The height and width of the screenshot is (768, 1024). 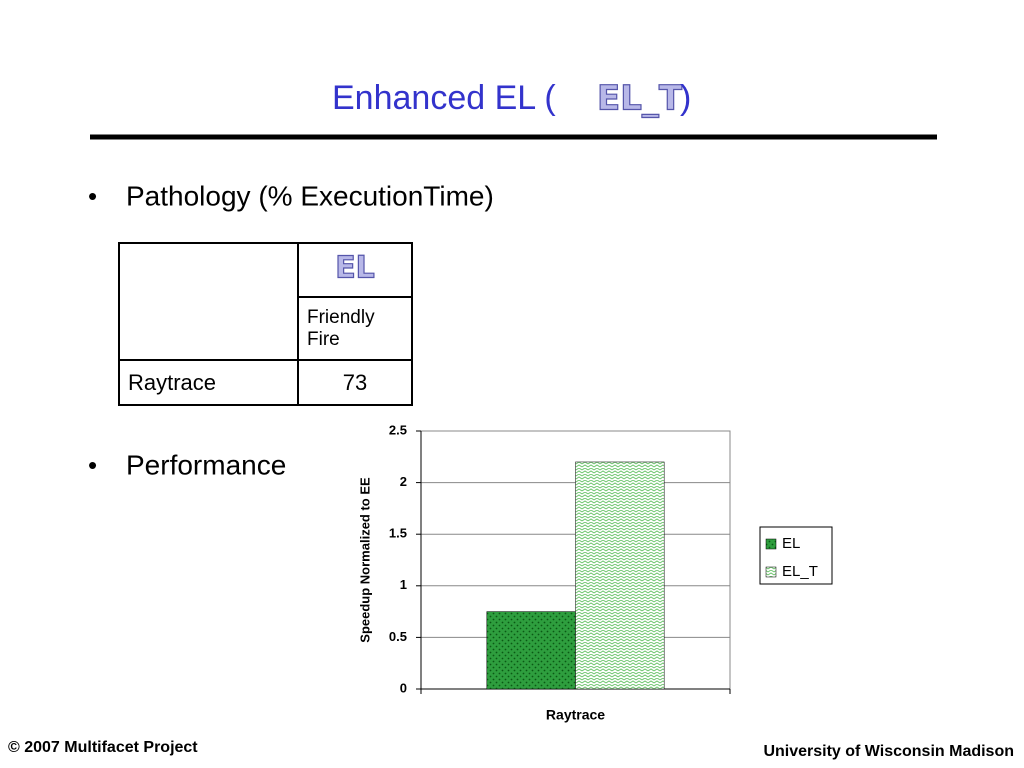 What do you see at coordinates (685, 98) in the screenshot?
I see `title-end: )` at bounding box center [685, 98].